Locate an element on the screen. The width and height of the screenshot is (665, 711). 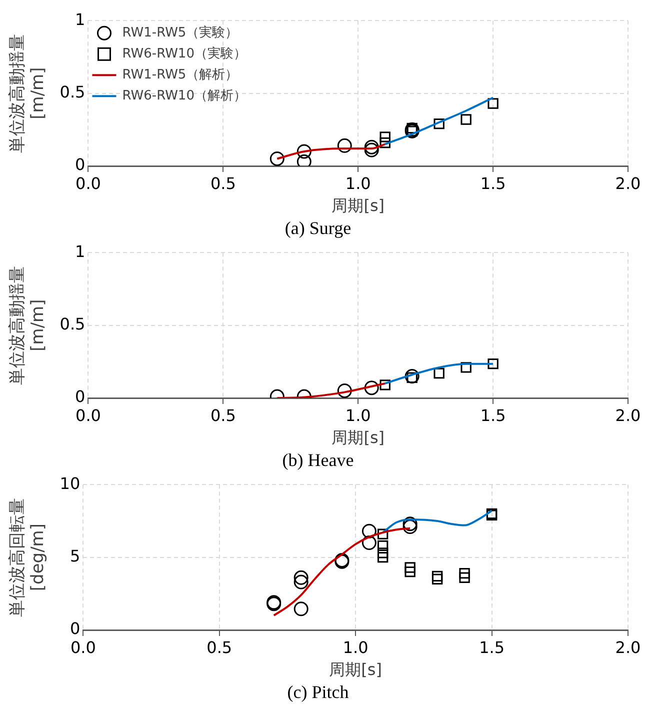
legend-label: RW1-RW5（解析） is located at coordinates (180, 74).